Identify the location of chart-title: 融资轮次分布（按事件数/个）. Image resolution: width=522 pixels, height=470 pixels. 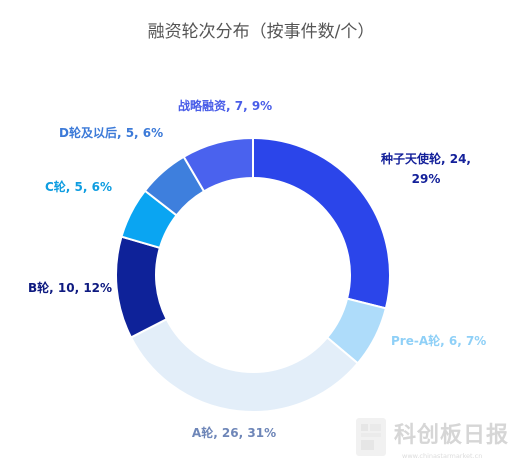
(261, 32).